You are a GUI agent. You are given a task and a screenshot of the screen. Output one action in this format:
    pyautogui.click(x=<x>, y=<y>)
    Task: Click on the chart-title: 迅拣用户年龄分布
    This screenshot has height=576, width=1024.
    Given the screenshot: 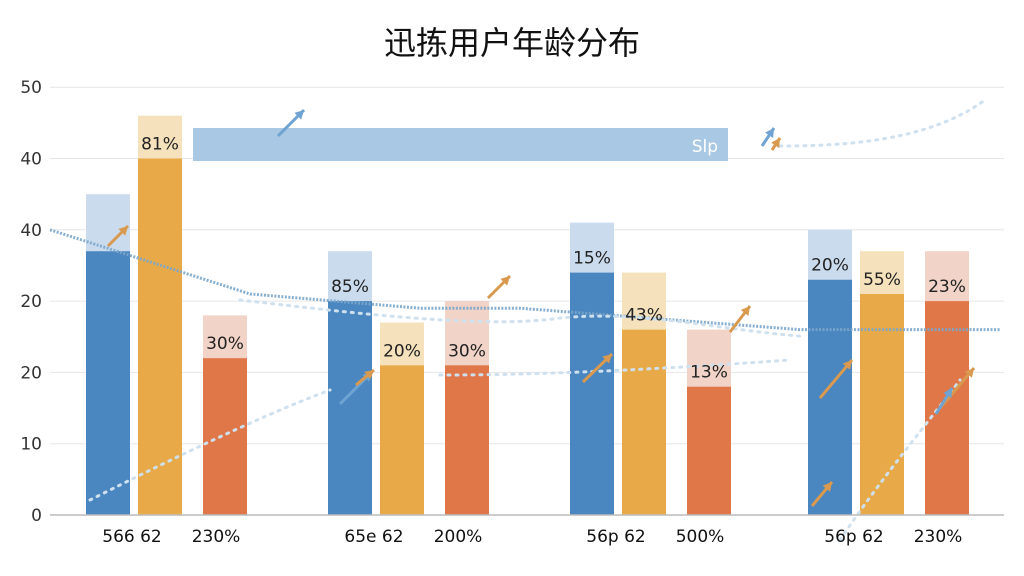 What is the action you would take?
    pyautogui.click(x=511, y=43)
    